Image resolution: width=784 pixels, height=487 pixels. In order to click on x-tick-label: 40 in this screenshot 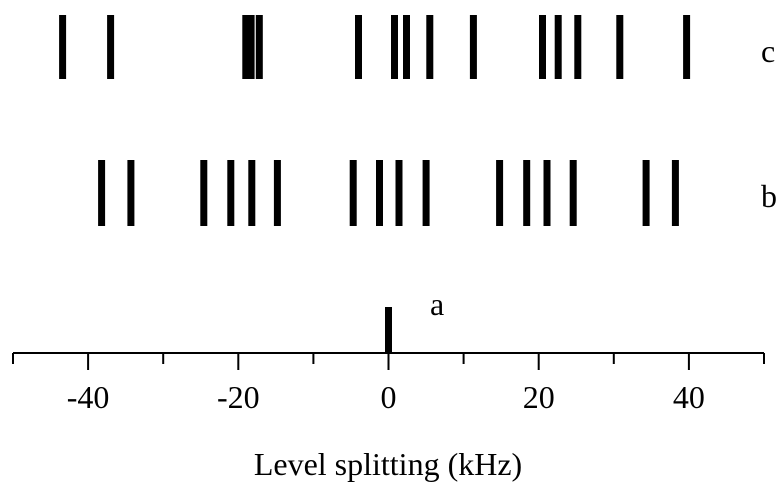, I will do `click(689, 397)`.